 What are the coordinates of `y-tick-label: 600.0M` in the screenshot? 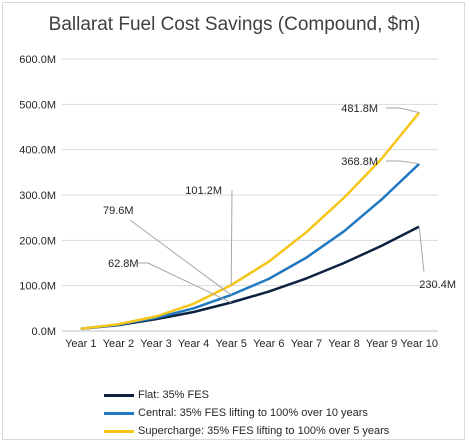 It's located at (37, 60).